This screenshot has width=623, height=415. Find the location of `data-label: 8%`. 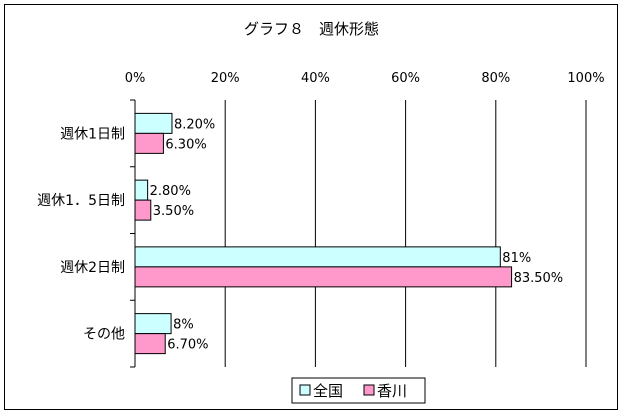

data-label: 8% is located at coordinates (183, 325).